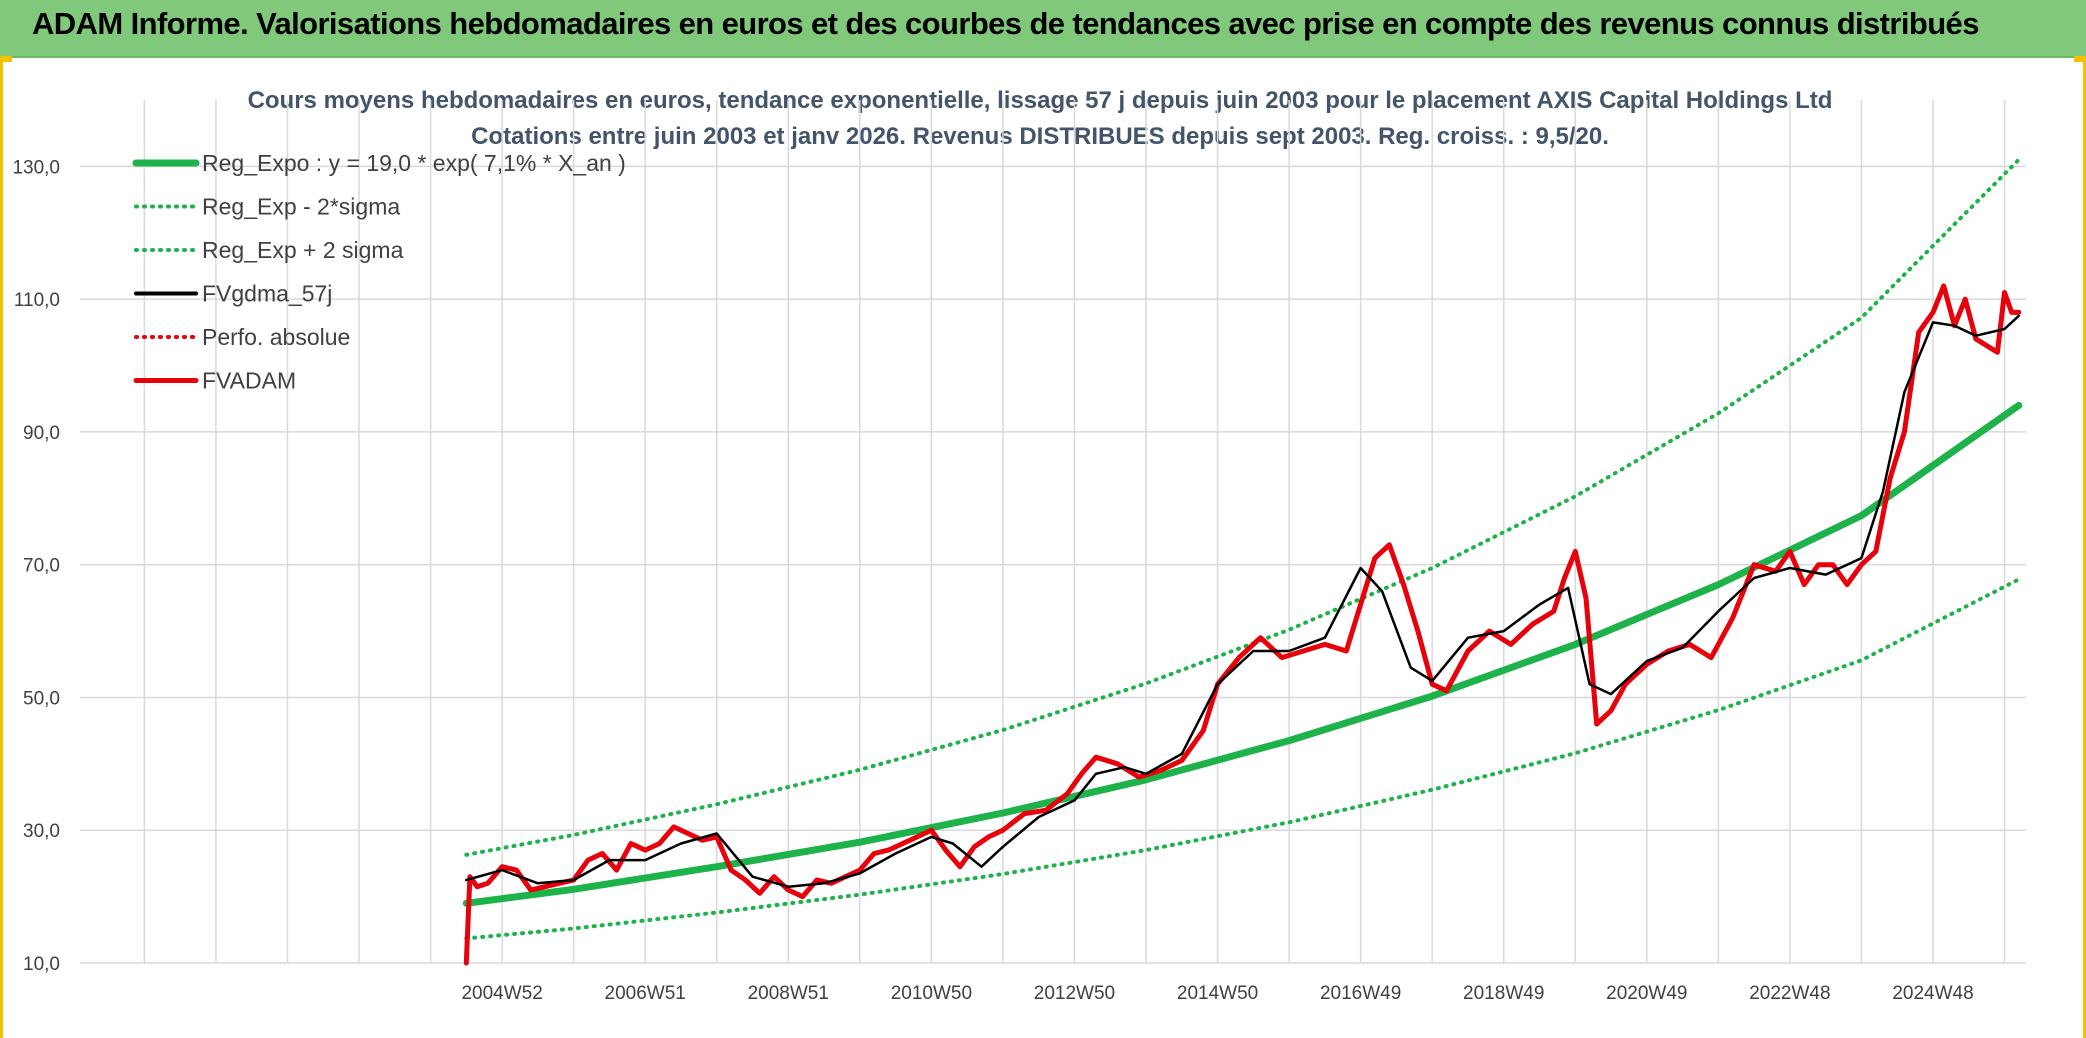 Image resolution: width=2086 pixels, height=1038 pixels. Describe the element at coordinates (37, 300) in the screenshot. I see `y-tick-label: 110,0` at that location.